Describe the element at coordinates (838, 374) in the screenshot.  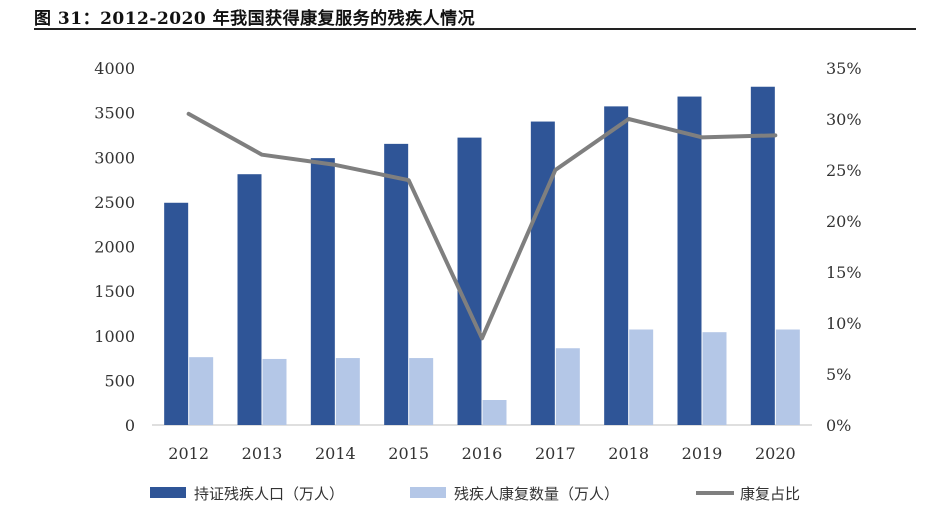
I see `right-tick-label: 5%` at that location.